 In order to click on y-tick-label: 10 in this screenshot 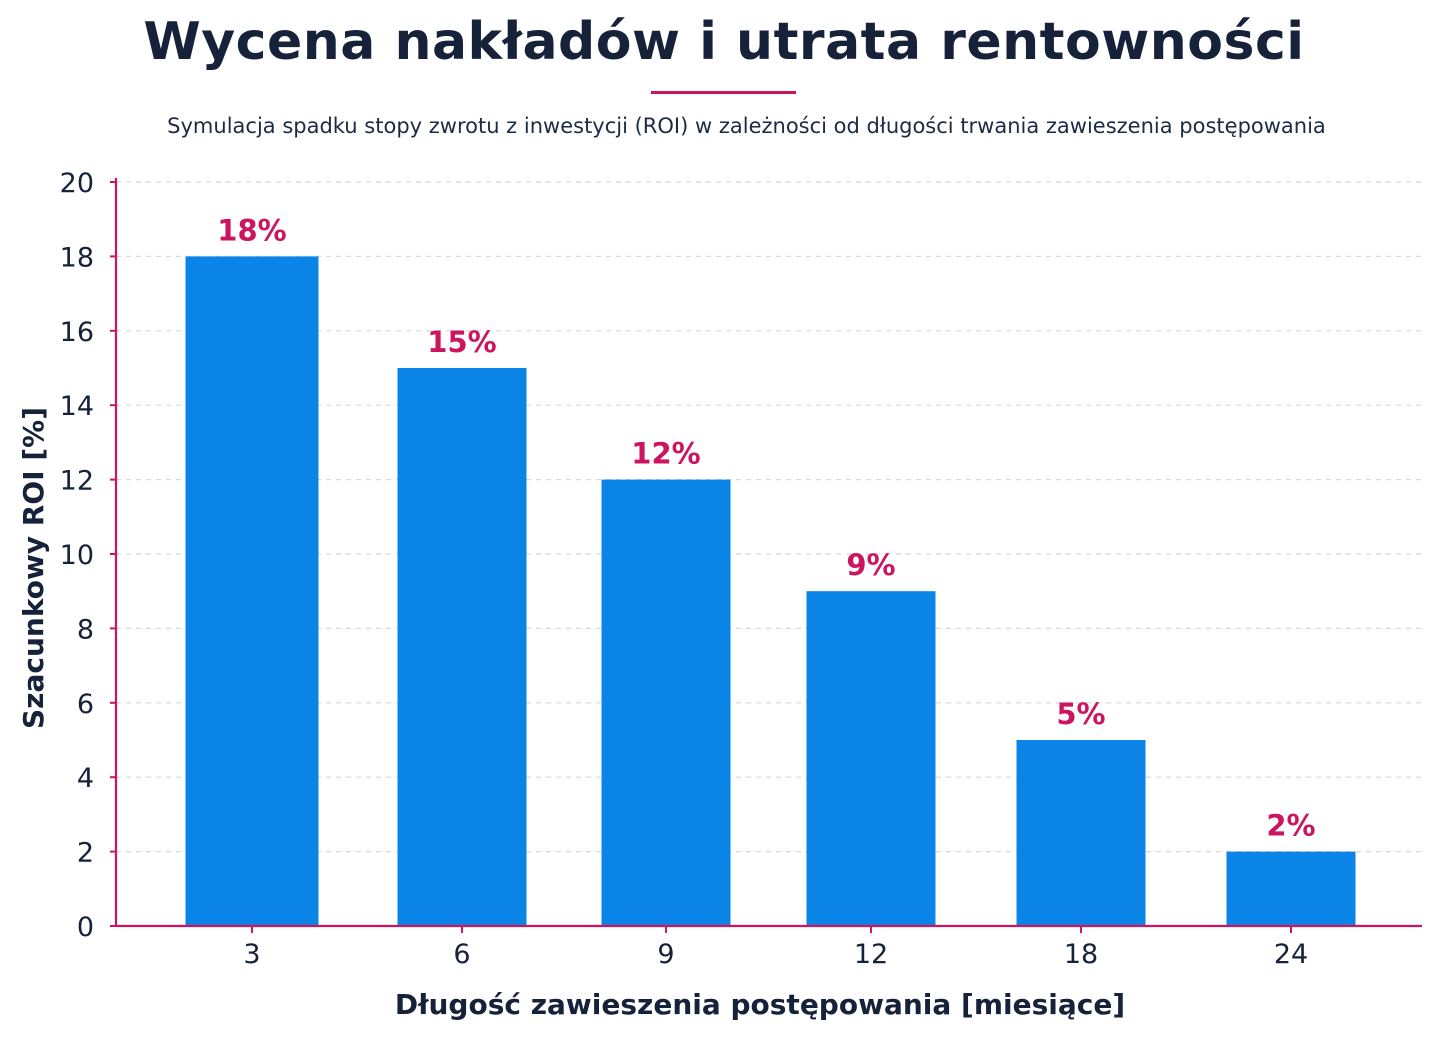, I will do `click(77, 555)`.